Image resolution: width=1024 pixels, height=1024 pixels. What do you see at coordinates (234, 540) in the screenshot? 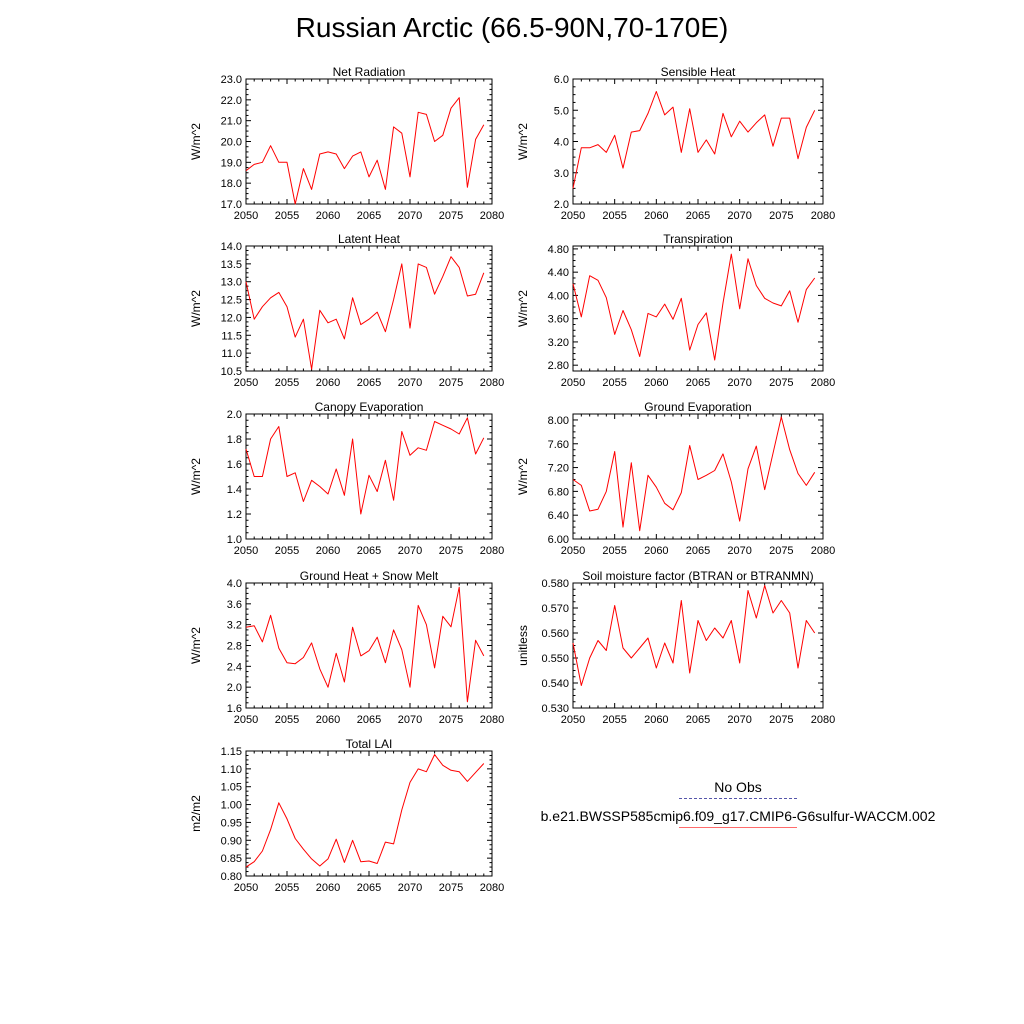
I see `y-tick-label: 1.0` at bounding box center [234, 540].